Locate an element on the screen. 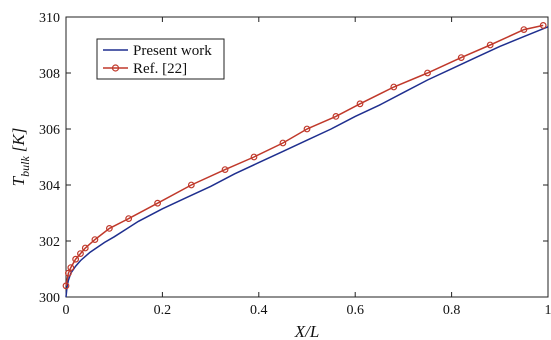 This screenshot has height=340, width=551. y-tick-label: 304 is located at coordinates (49, 186).